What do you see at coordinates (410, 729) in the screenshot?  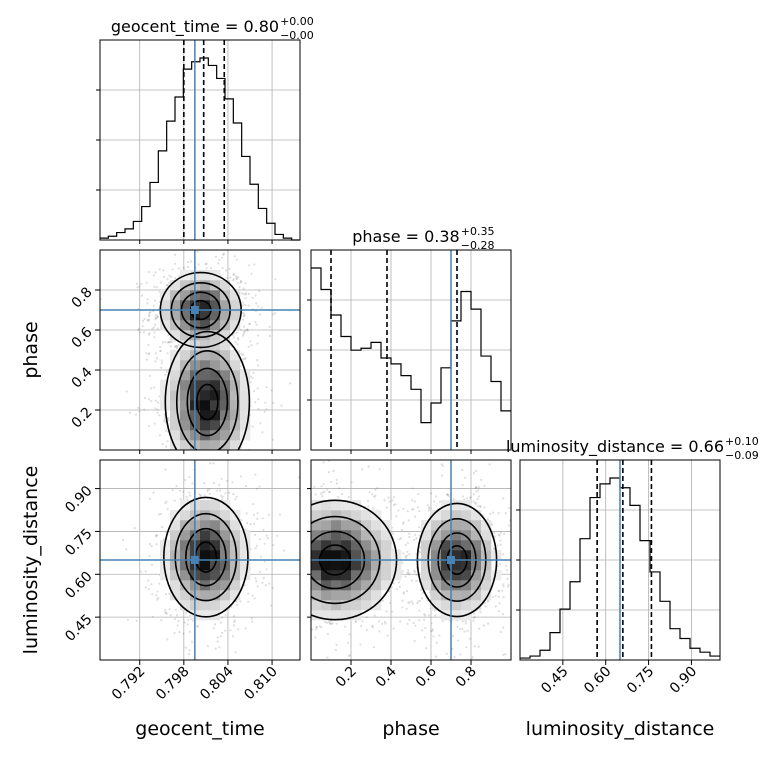 I see `x-axis-label-phase: phase` at bounding box center [410, 729].